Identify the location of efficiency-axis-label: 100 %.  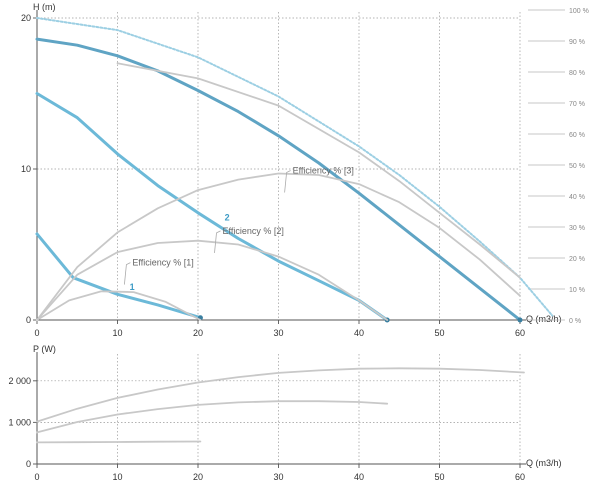
(579, 11).